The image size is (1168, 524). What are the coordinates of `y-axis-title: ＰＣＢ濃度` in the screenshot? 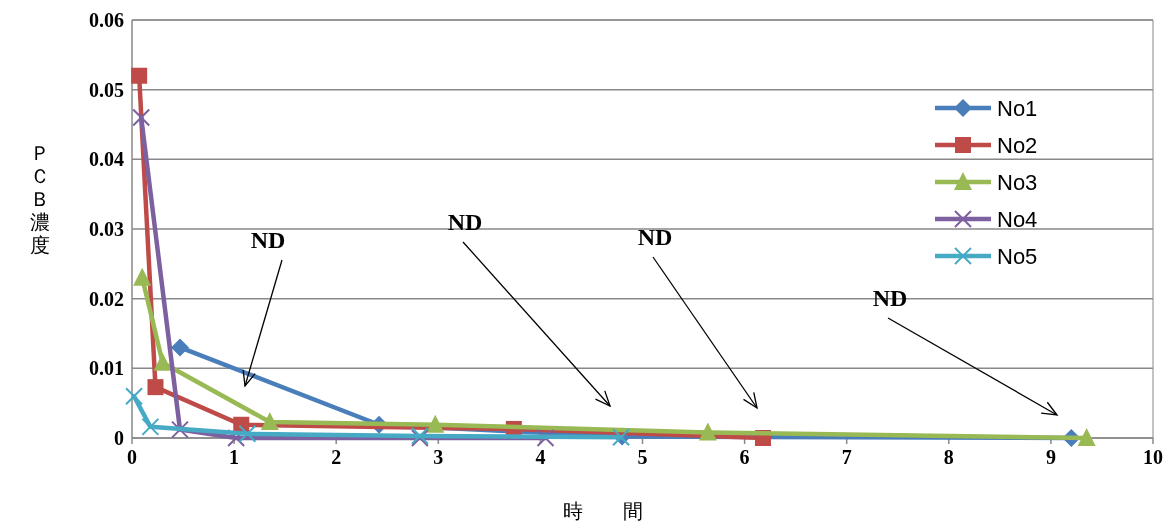 It's located at (40, 199).